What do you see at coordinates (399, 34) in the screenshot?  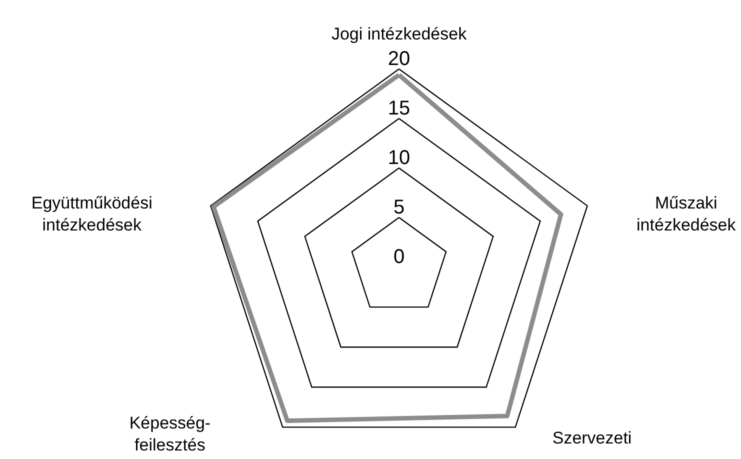 I see `spoke-label: Jogi intézkedések` at bounding box center [399, 34].